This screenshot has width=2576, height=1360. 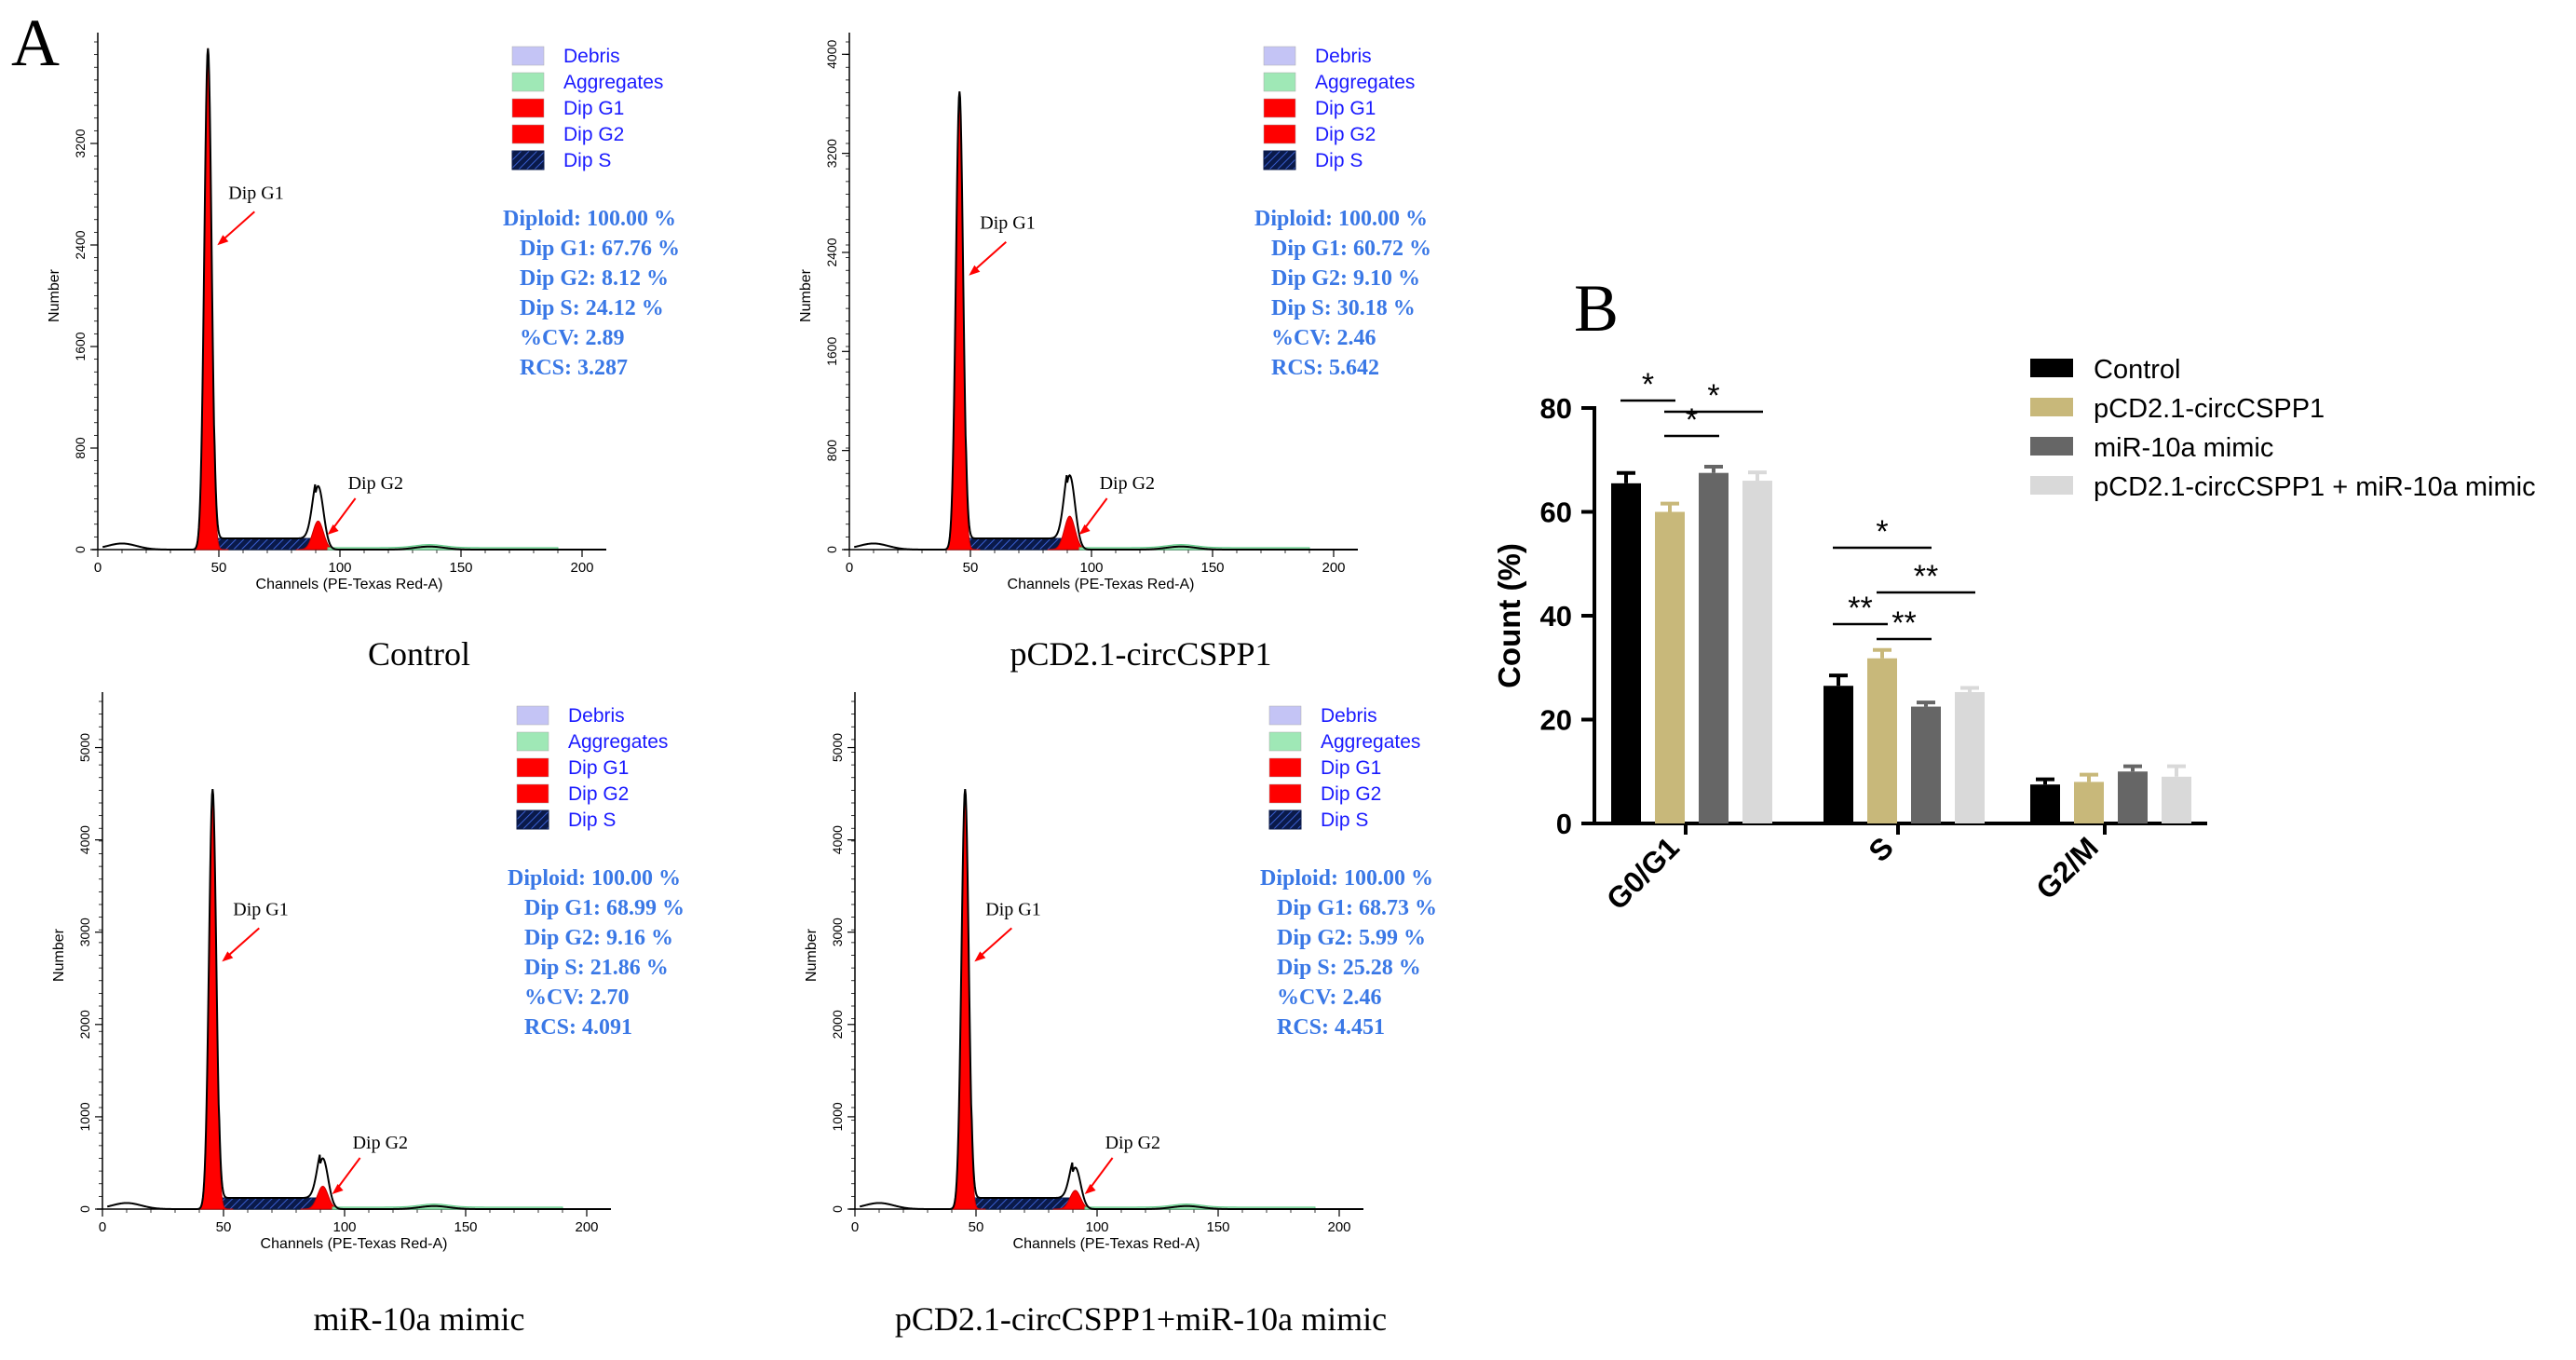 I want to click on panel-a-label: A, so click(x=35, y=43).